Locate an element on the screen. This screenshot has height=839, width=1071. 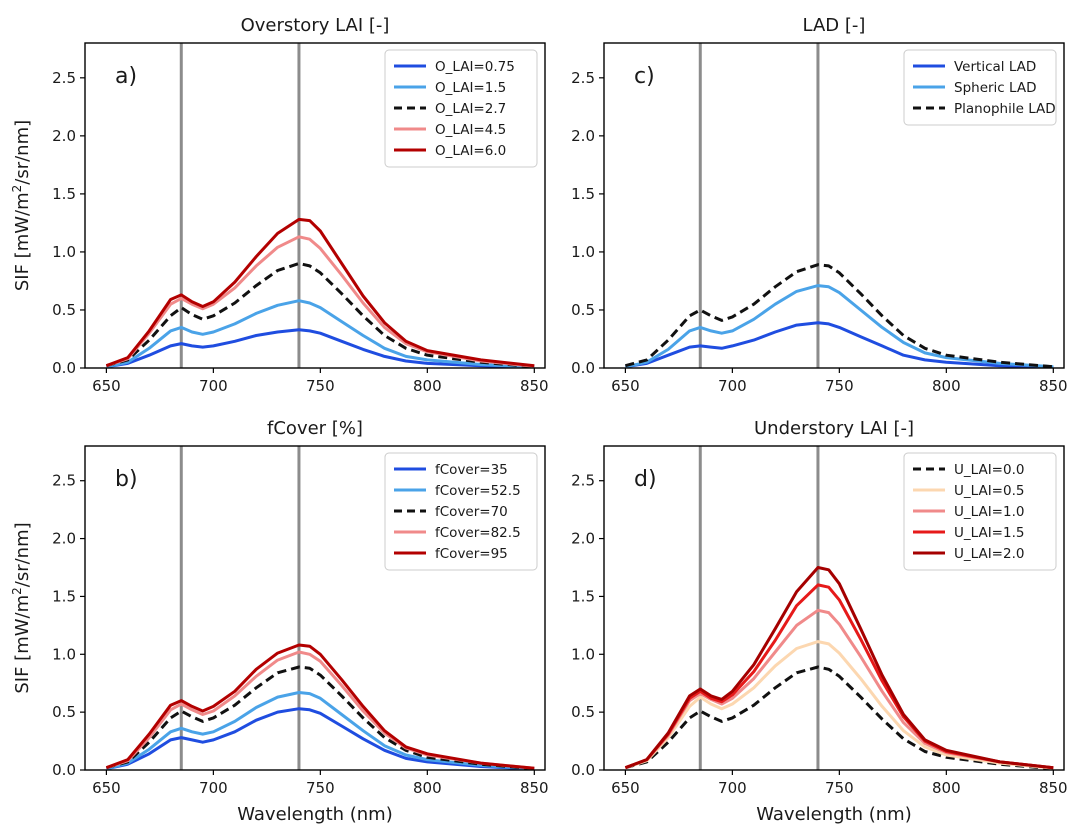
legend-label: fCover=82.5 is located at coordinates (478, 533).